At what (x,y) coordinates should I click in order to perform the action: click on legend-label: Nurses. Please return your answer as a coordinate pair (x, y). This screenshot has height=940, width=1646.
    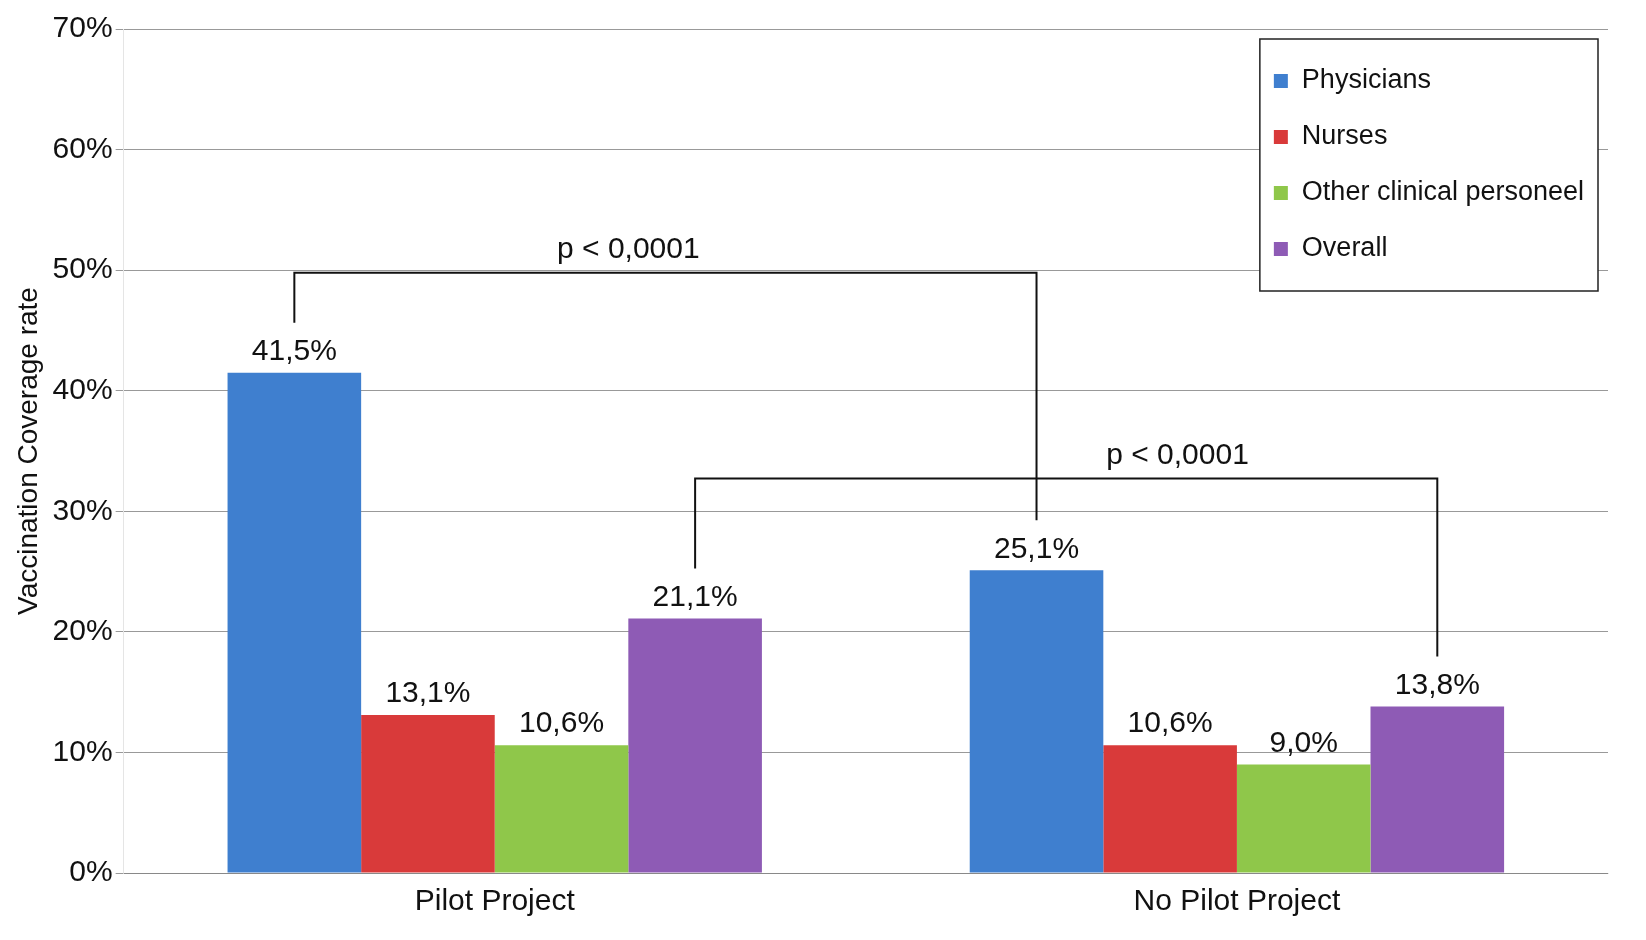
    Looking at the image, I should click on (1344, 135).